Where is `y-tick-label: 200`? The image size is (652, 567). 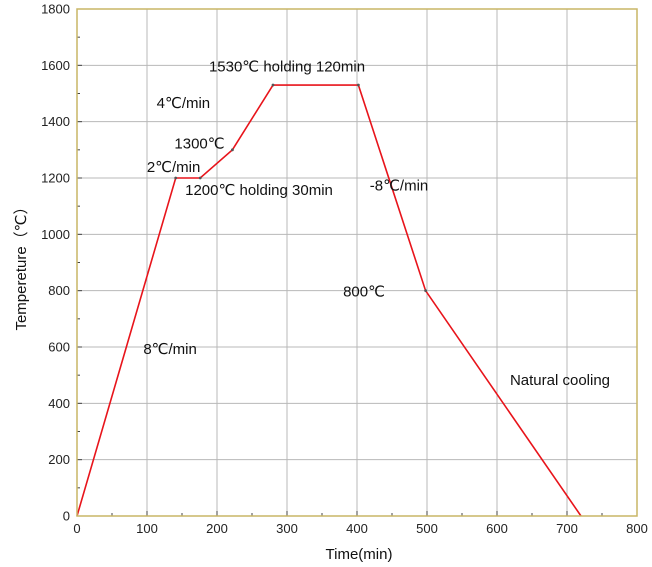 y-tick-label: 200 is located at coordinates (59, 459).